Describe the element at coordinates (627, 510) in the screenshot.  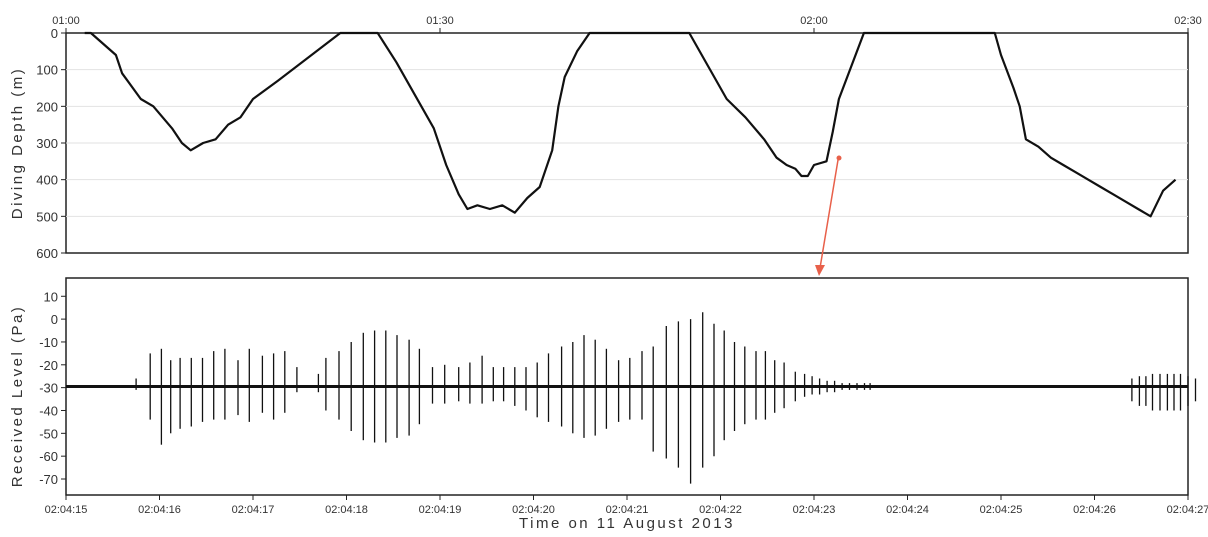
I see `time-tick-label: 02:04:21` at that location.